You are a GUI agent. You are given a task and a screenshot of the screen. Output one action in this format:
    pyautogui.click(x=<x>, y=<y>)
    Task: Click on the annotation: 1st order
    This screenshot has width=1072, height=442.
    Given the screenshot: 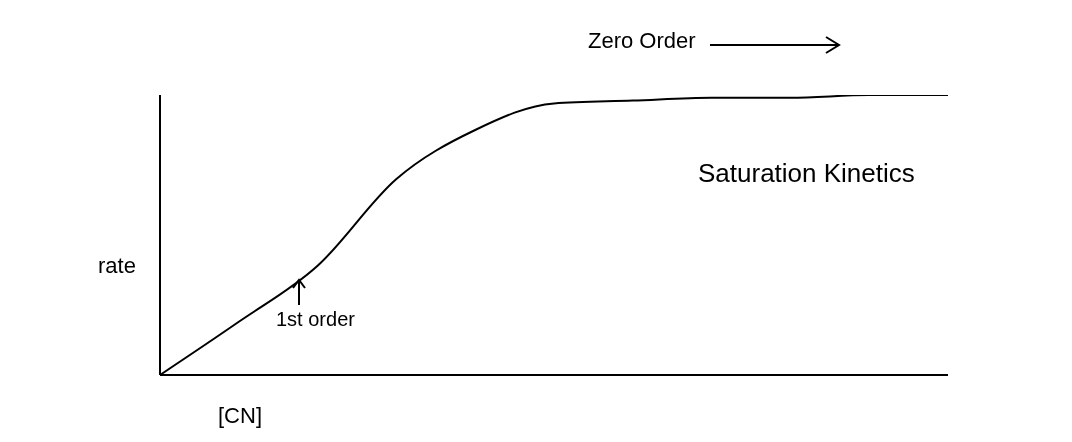 What is the action you would take?
    pyautogui.click(x=315, y=319)
    